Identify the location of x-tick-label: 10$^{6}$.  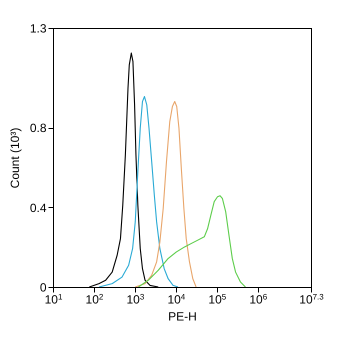
(258, 299).